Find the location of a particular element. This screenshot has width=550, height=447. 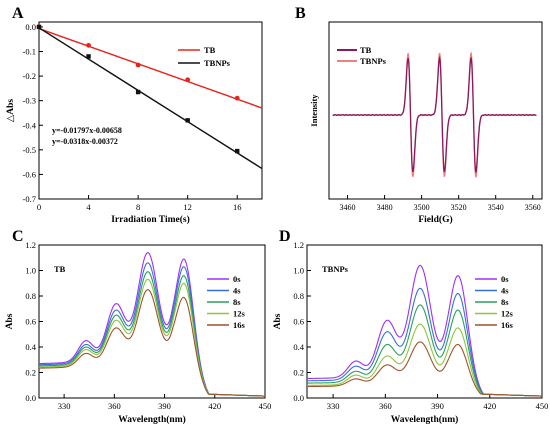

legend-label-d-16s: 16s is located at coordinates (507, 325).